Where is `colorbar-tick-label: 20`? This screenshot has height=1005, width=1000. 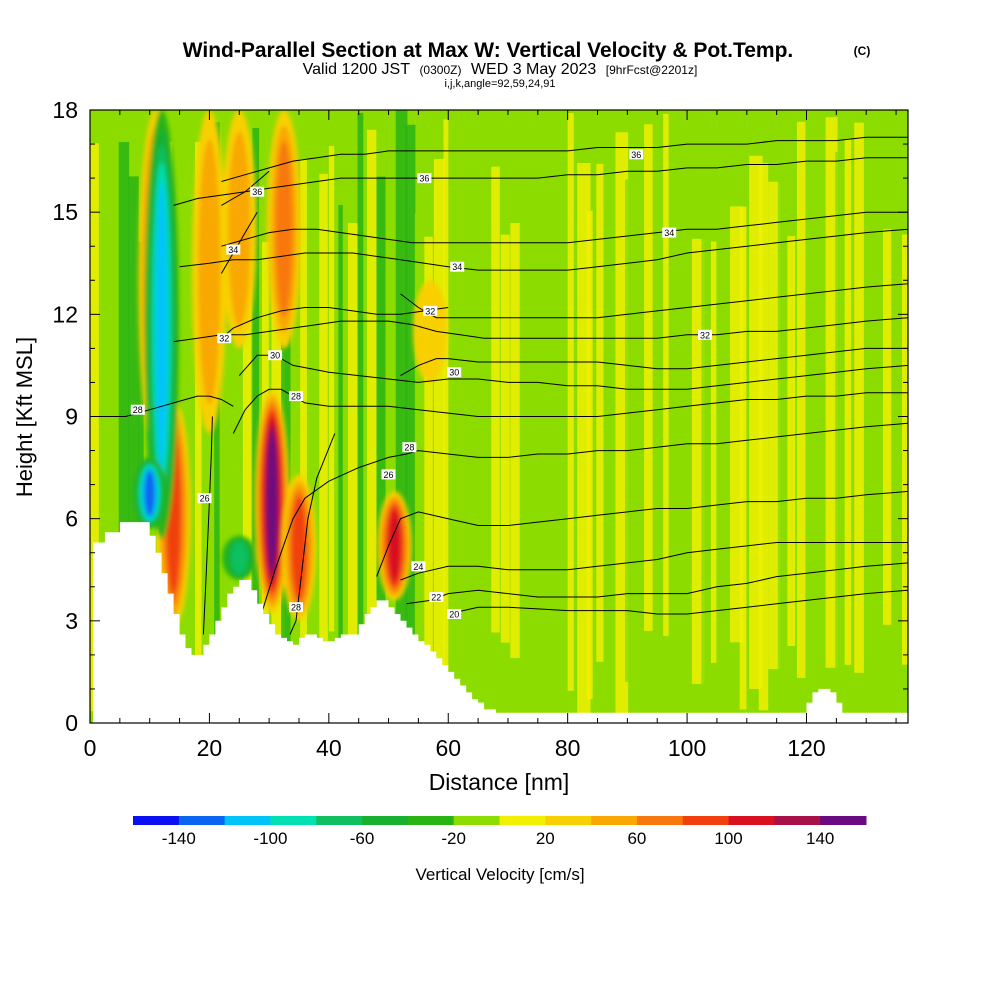
colorbar-tick-label: 20 is located at coordinates (545, 838).